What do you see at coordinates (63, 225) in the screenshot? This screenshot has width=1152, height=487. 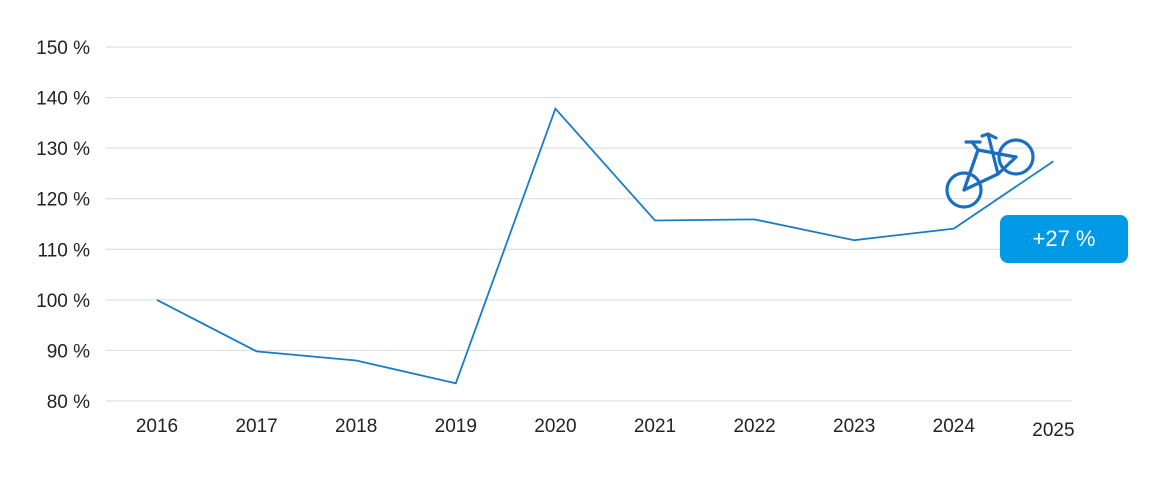 I see `y-axis: 80 % 90 % 100 % 110 % 120 % 130 % 140 % 150 %` at bounding box center [63, 225].